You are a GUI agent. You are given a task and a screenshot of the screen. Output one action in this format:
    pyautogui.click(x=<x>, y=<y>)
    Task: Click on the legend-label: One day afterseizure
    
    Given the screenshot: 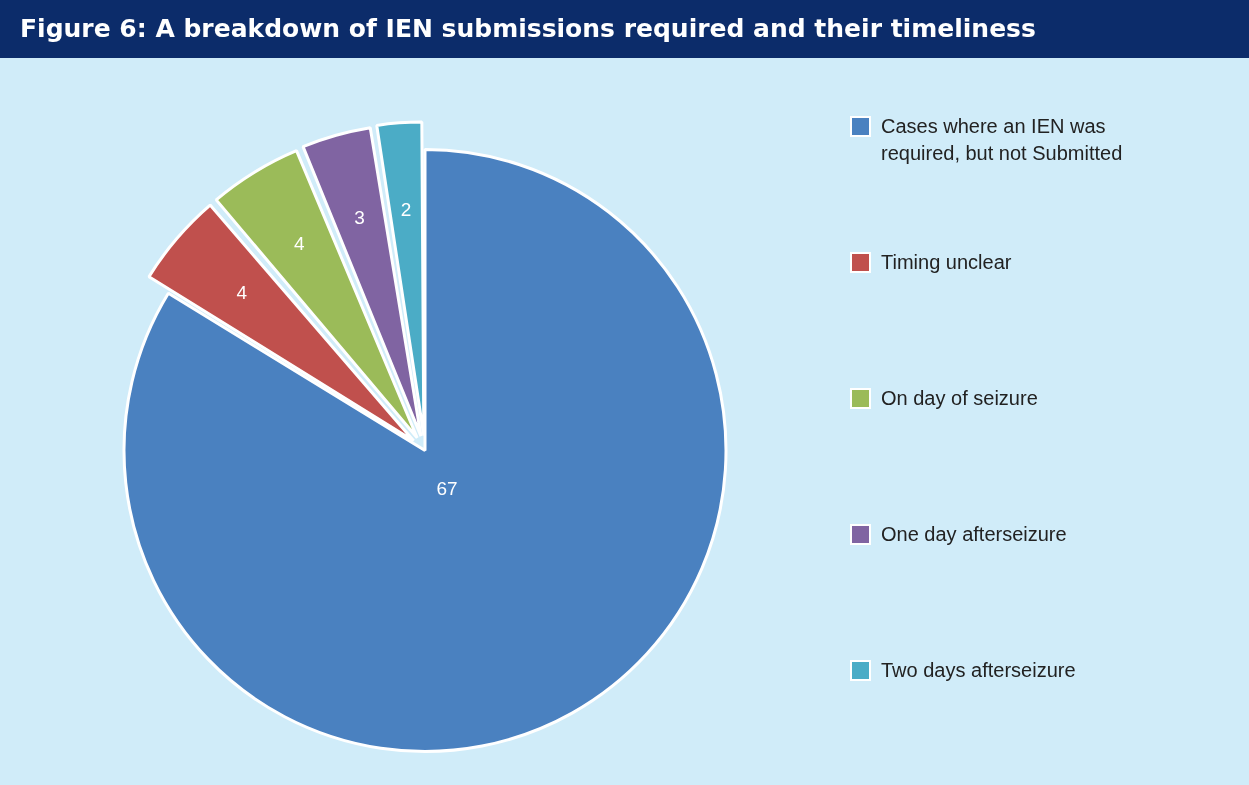 What is the action you would take?
    pyautogui.click(x=974, y=534)
    